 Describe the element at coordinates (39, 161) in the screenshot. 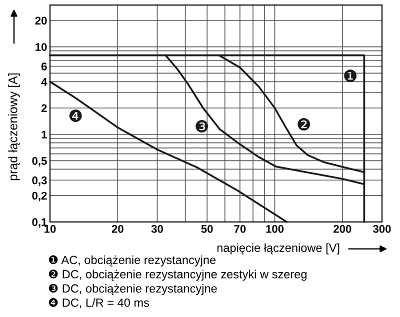

I see `y-tick-label: 0,5` at that location.